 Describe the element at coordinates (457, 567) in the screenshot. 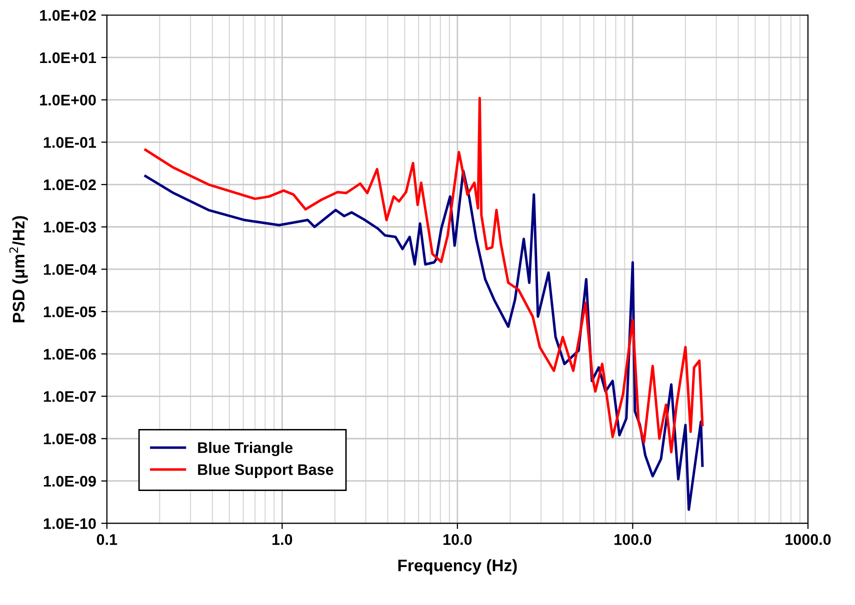

I see `x-axis-title: Frequency (Hz)` at that location.